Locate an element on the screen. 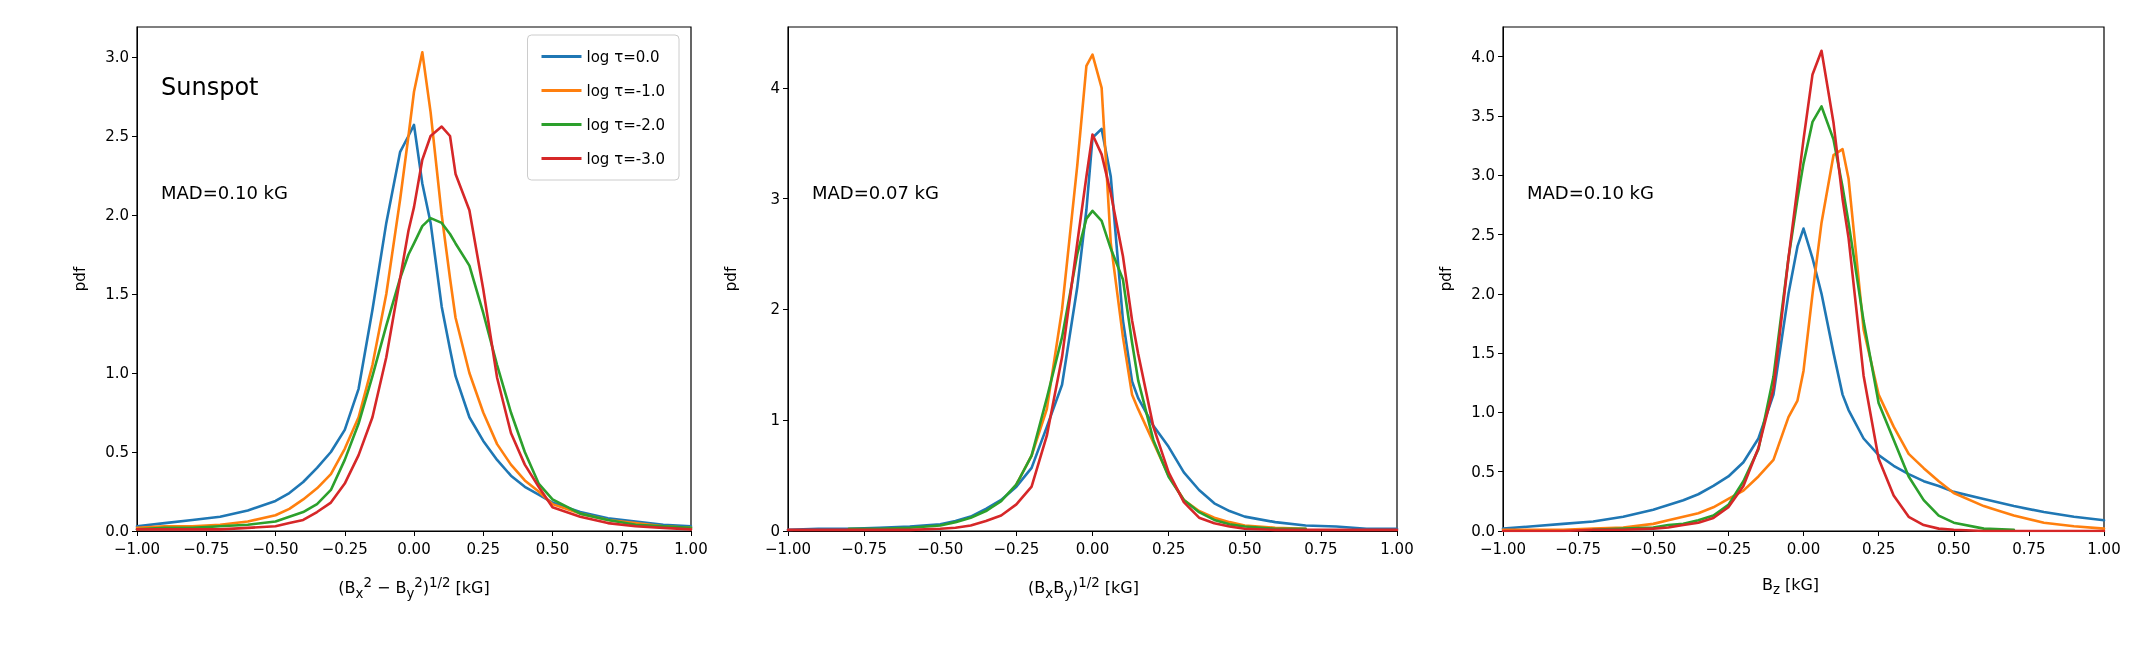  y-tick-label: 3.5 is located at coordinates (1483, 115).